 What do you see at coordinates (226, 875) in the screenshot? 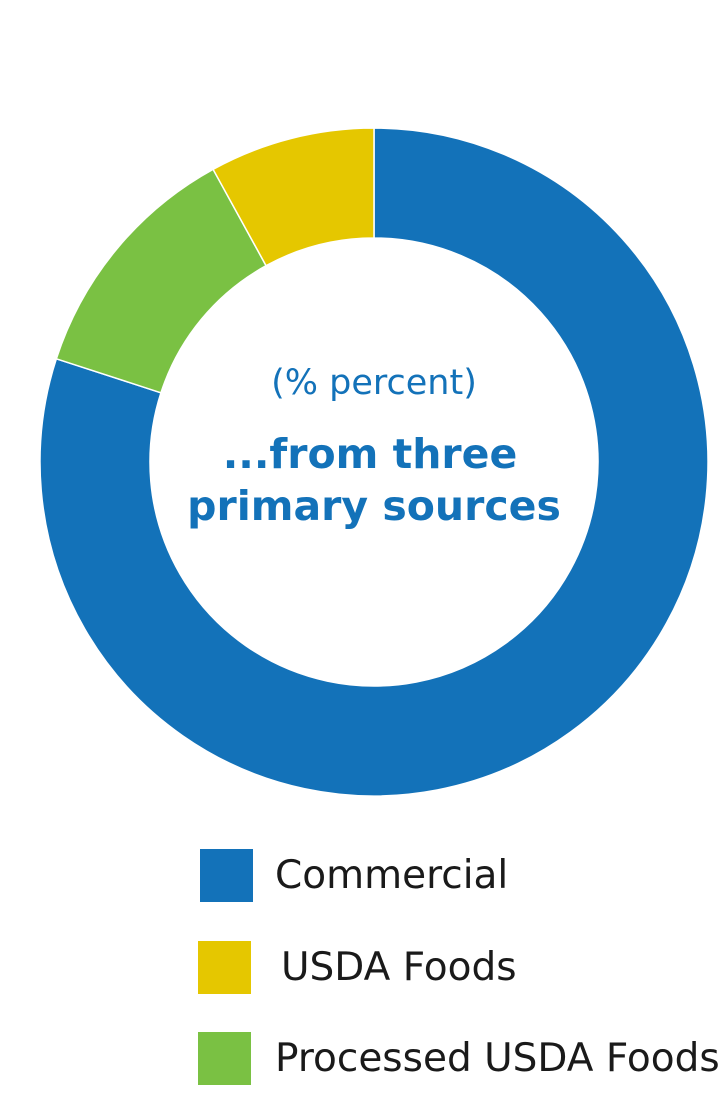
I see `legend-swatch-commercial` at bounding box center [226, 875].